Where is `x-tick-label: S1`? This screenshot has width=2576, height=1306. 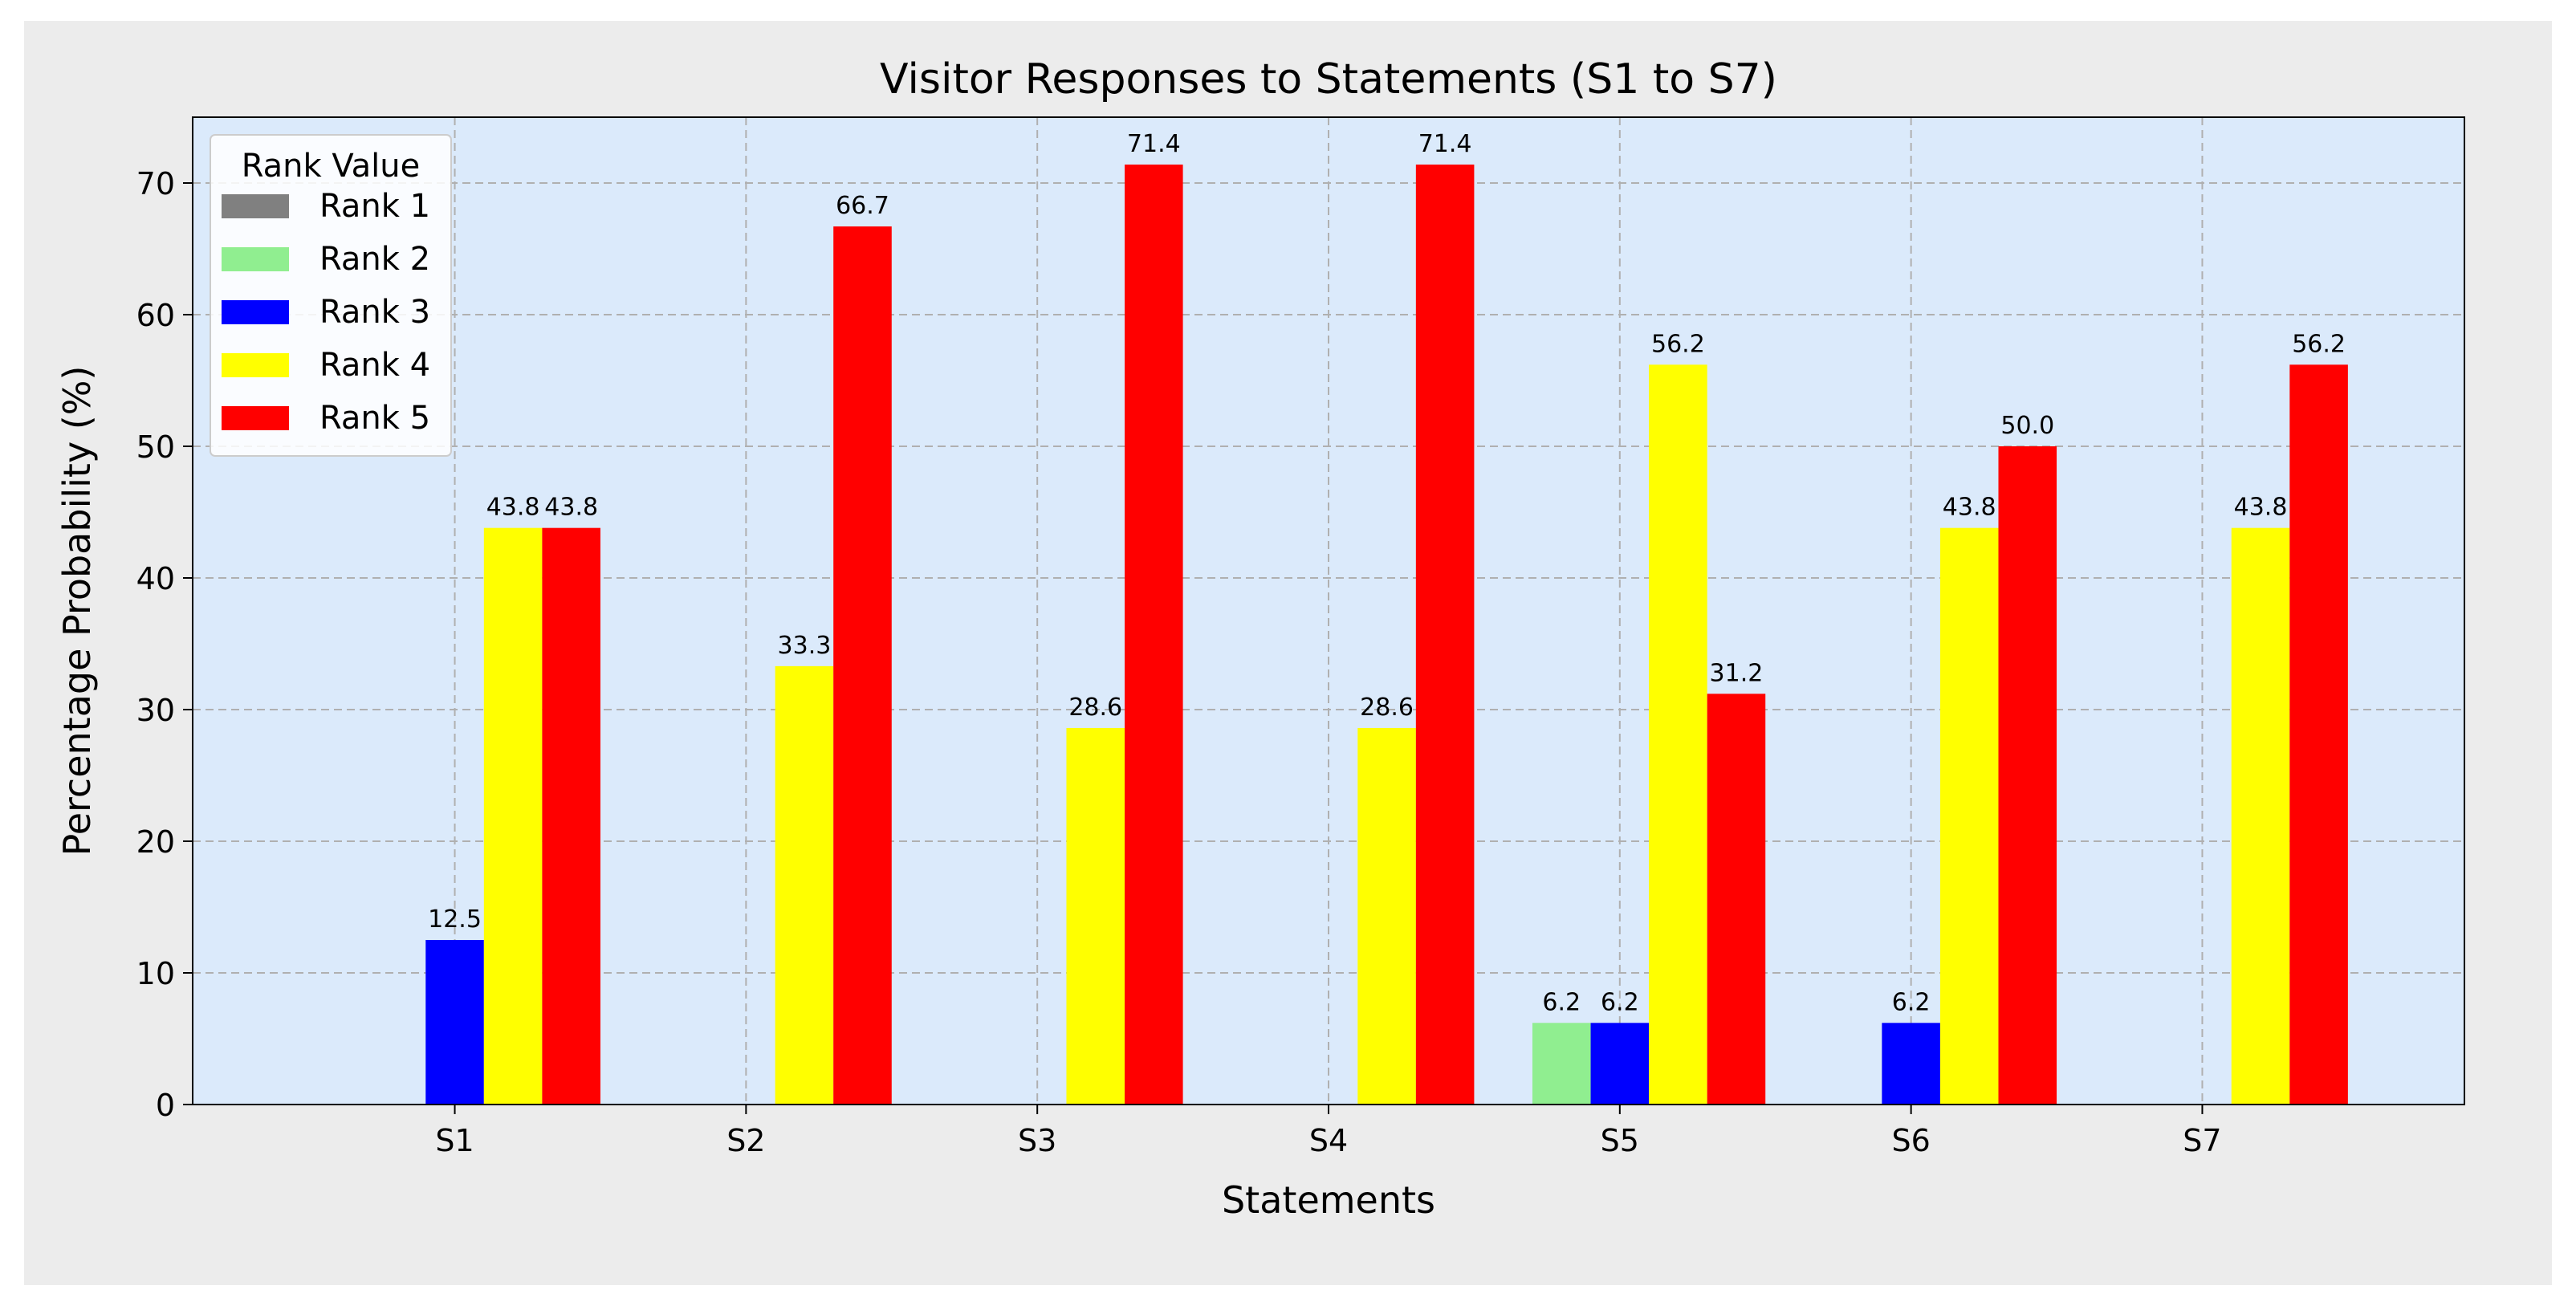 x-tick-label: S1 is located at coordinates (454, 1141).